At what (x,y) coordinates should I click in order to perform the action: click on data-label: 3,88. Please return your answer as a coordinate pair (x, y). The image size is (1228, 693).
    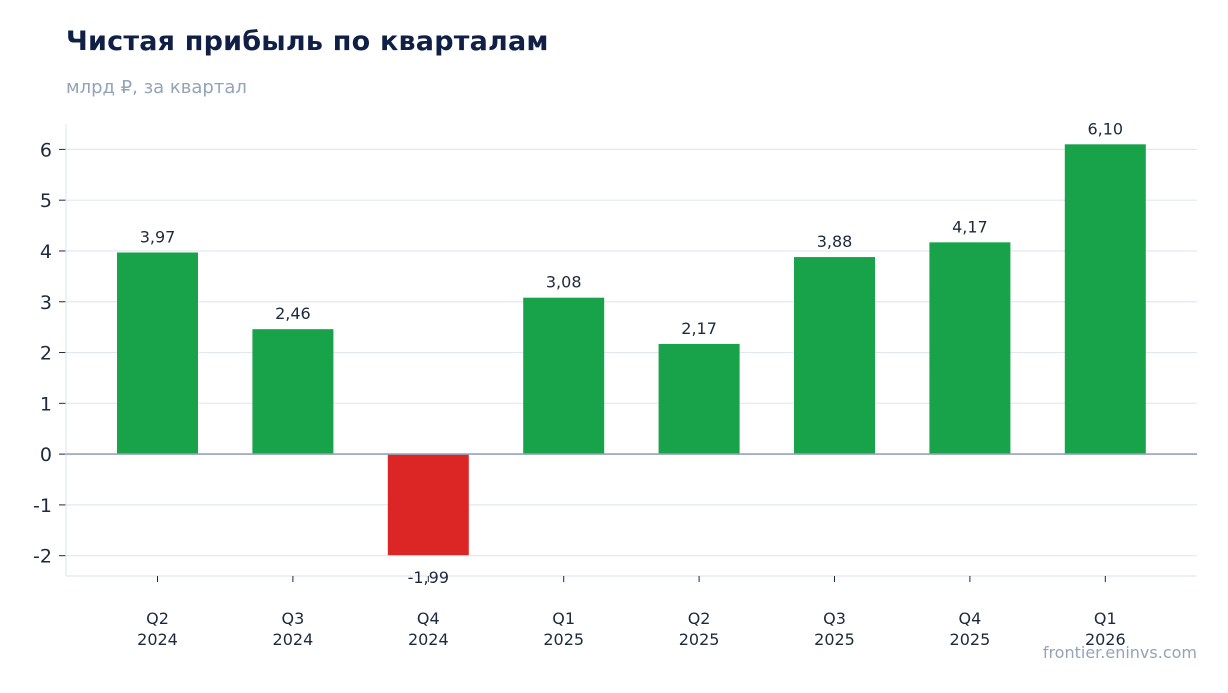
    Looking at the image, I should click on (835, 241).